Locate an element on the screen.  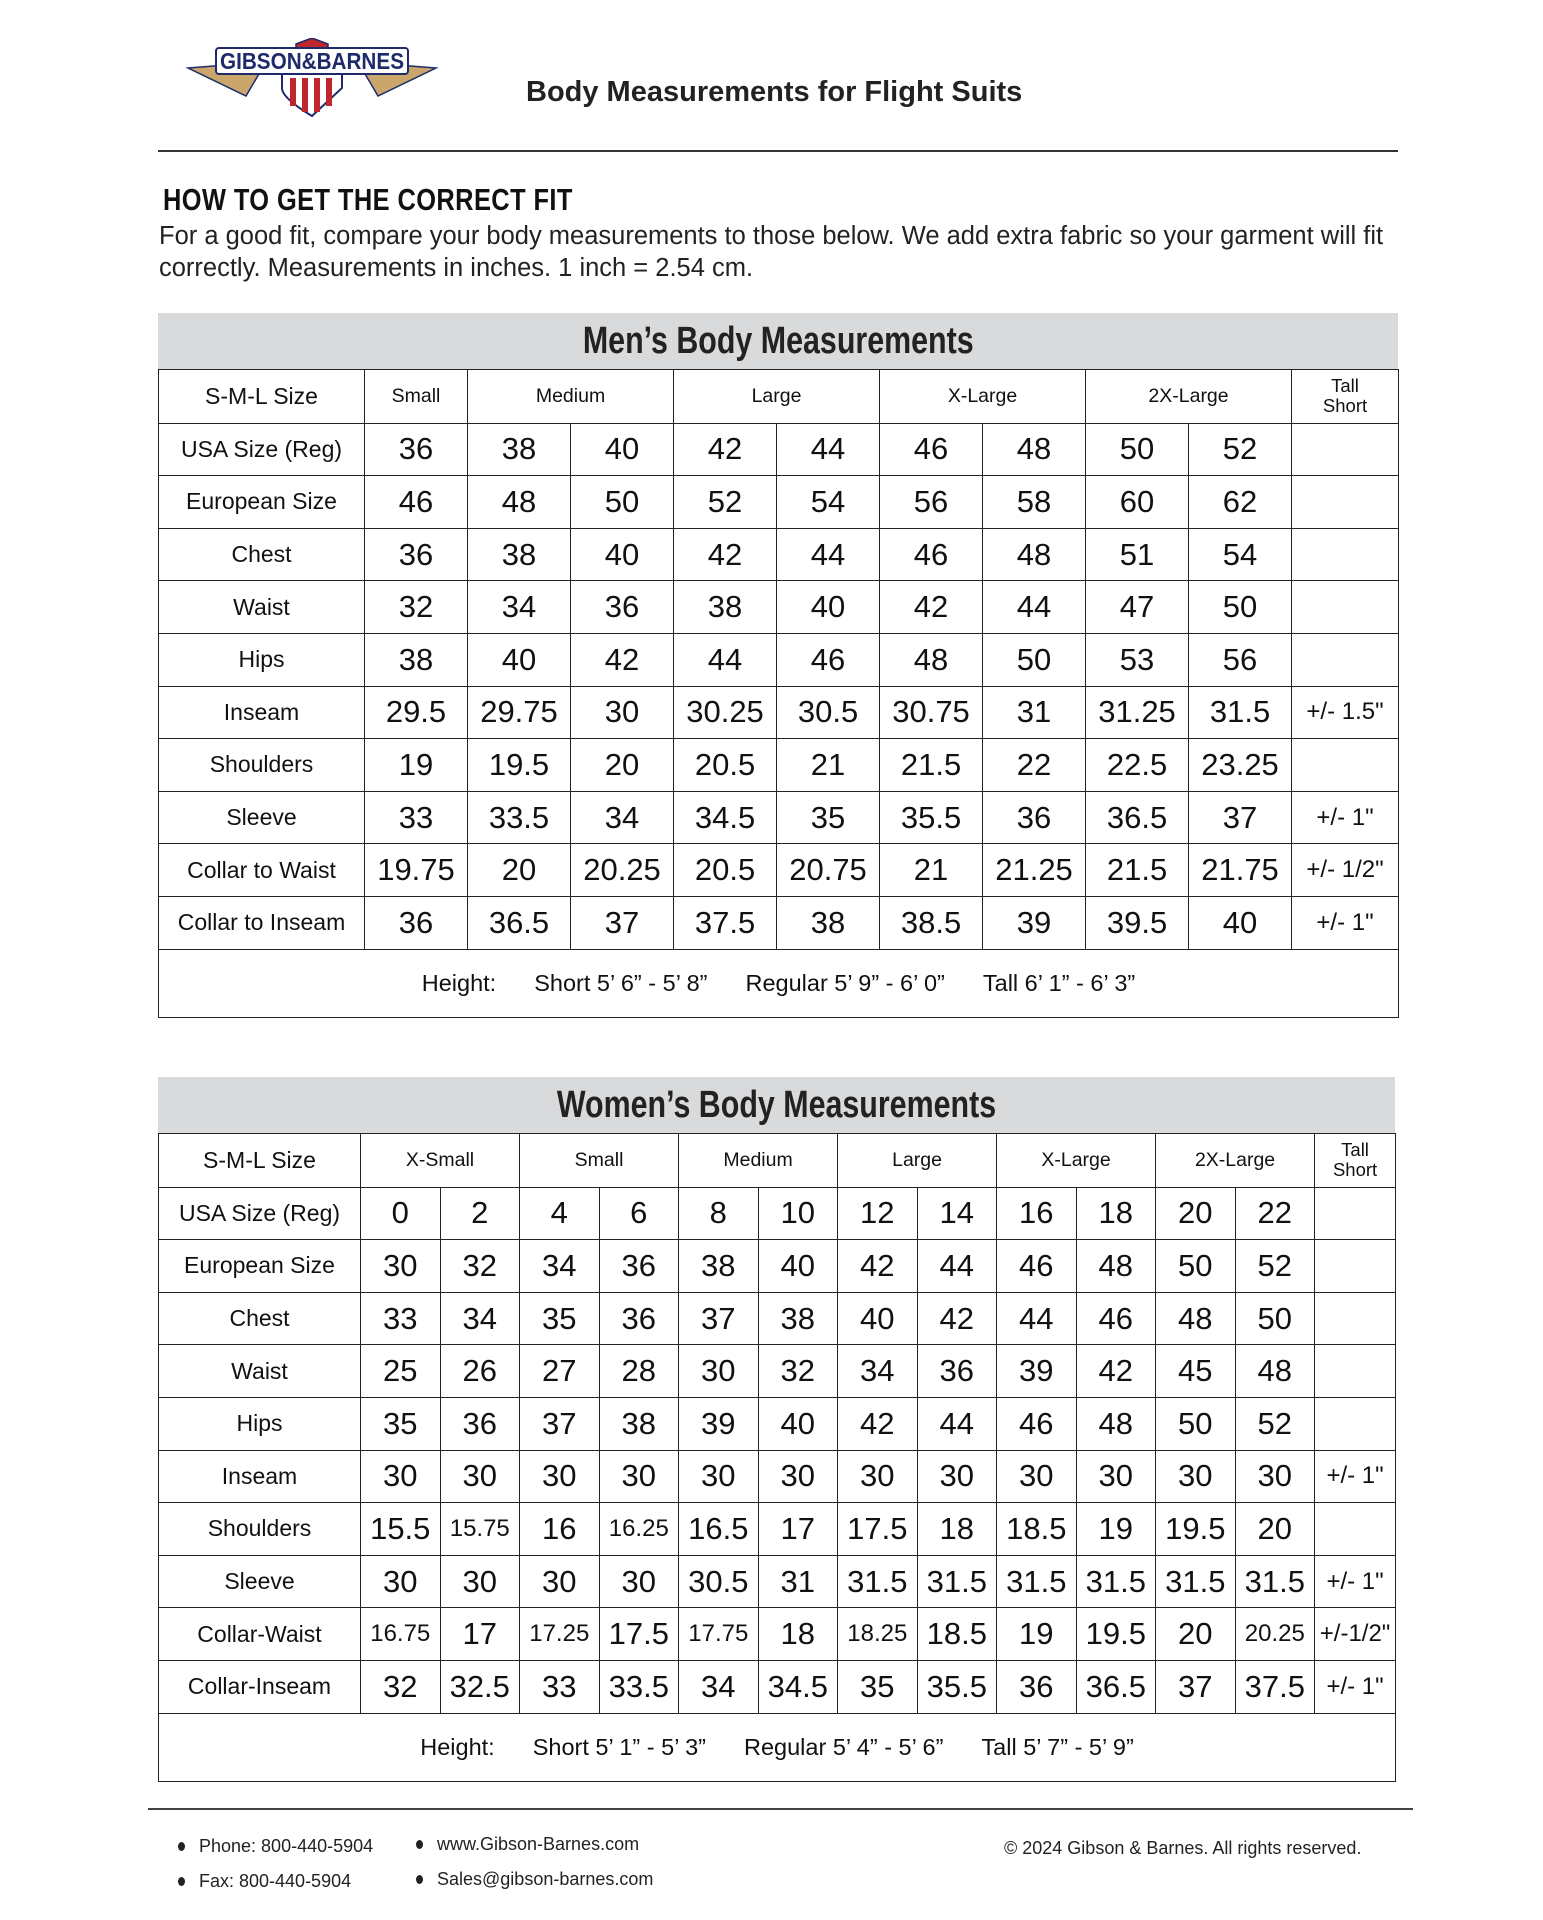
measurement-value: 42 is located at coordinates (877, 1266).